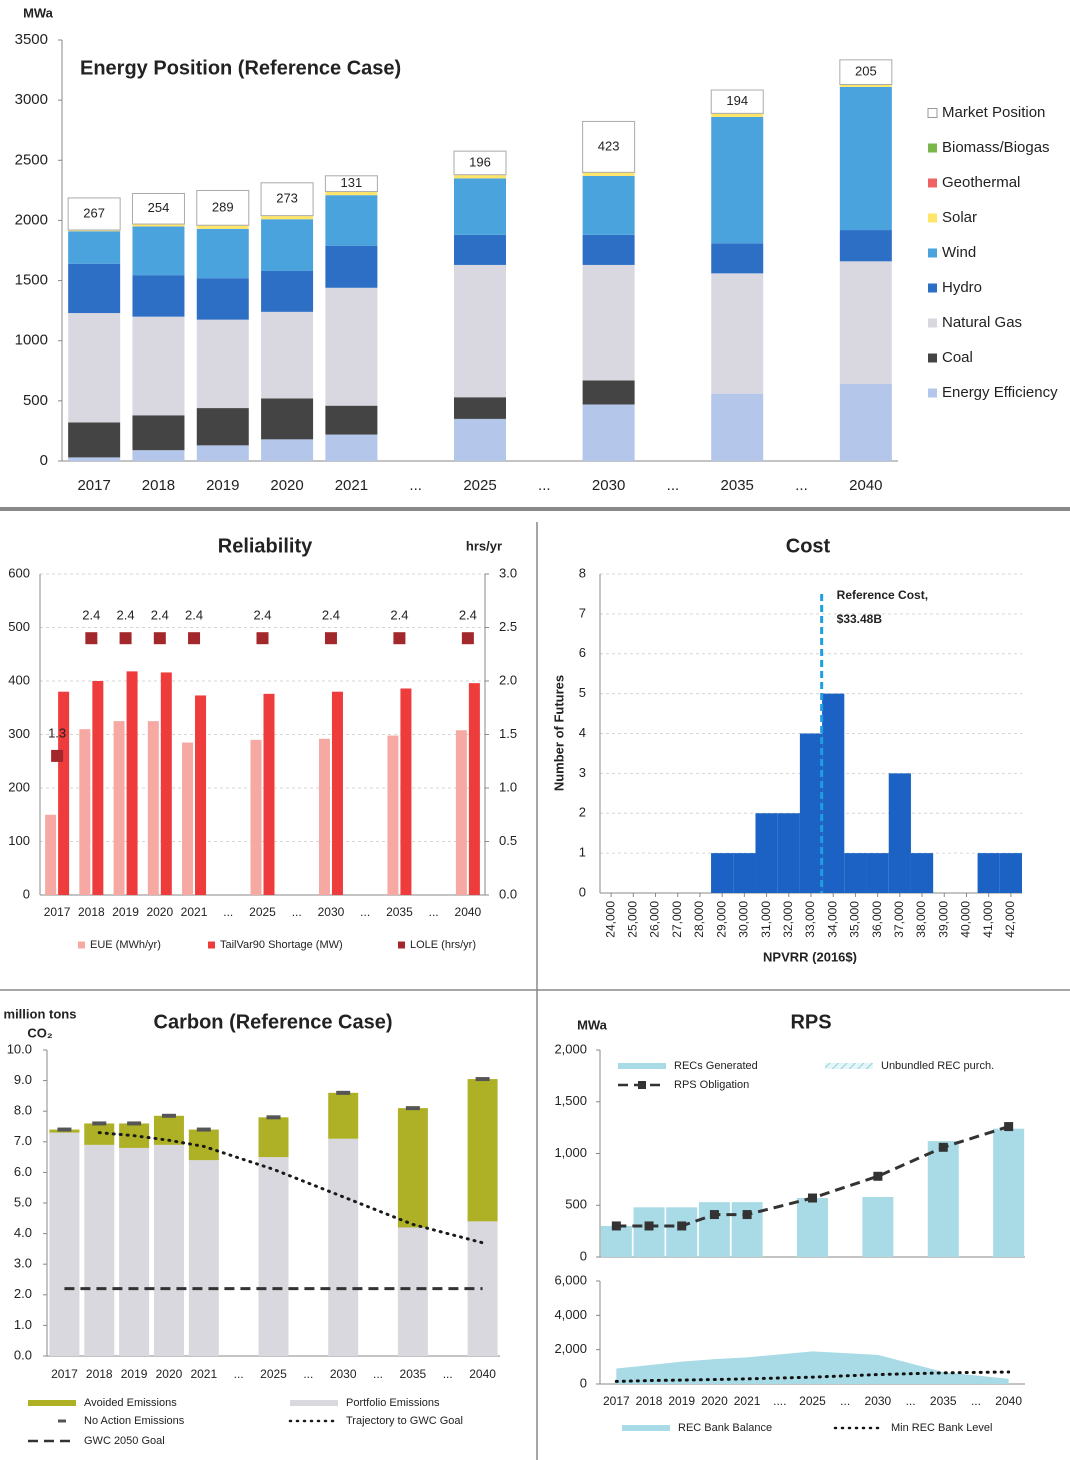  I want to click on legend-label: RECs Generated, so click(716, 1066).